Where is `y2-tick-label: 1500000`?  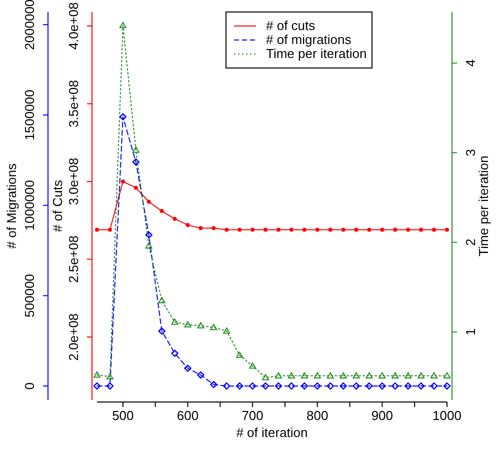
y2-tick-label: 1500000 is located at coordinates (29, 115).